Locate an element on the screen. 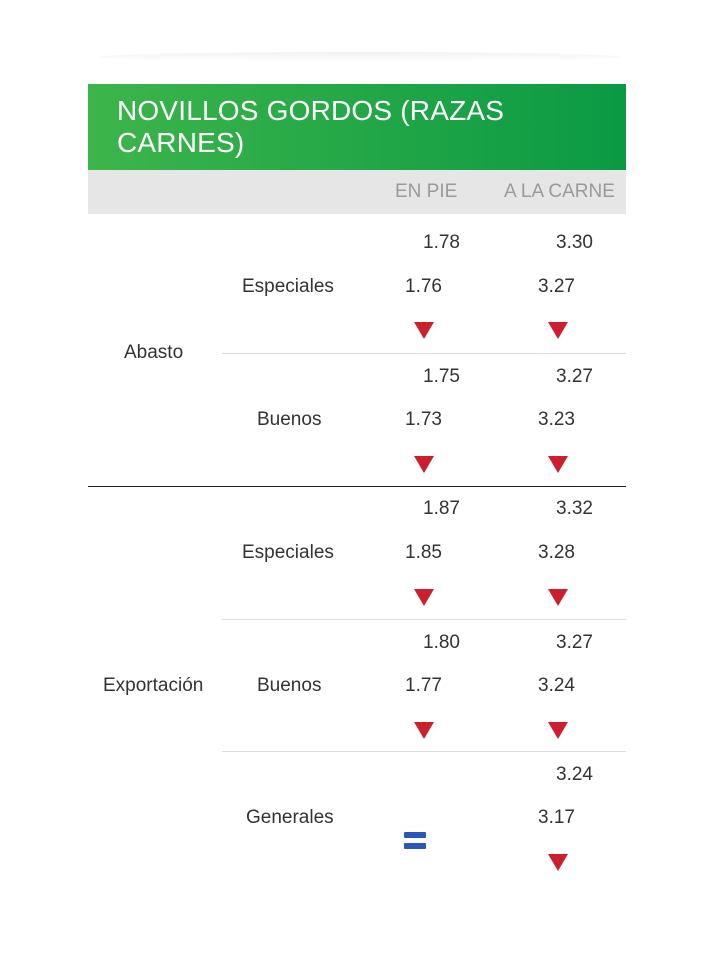 This screenshot has height=960, width=720. a-la-carne-current-value: 3.17 is located at coordinates (556, 817).